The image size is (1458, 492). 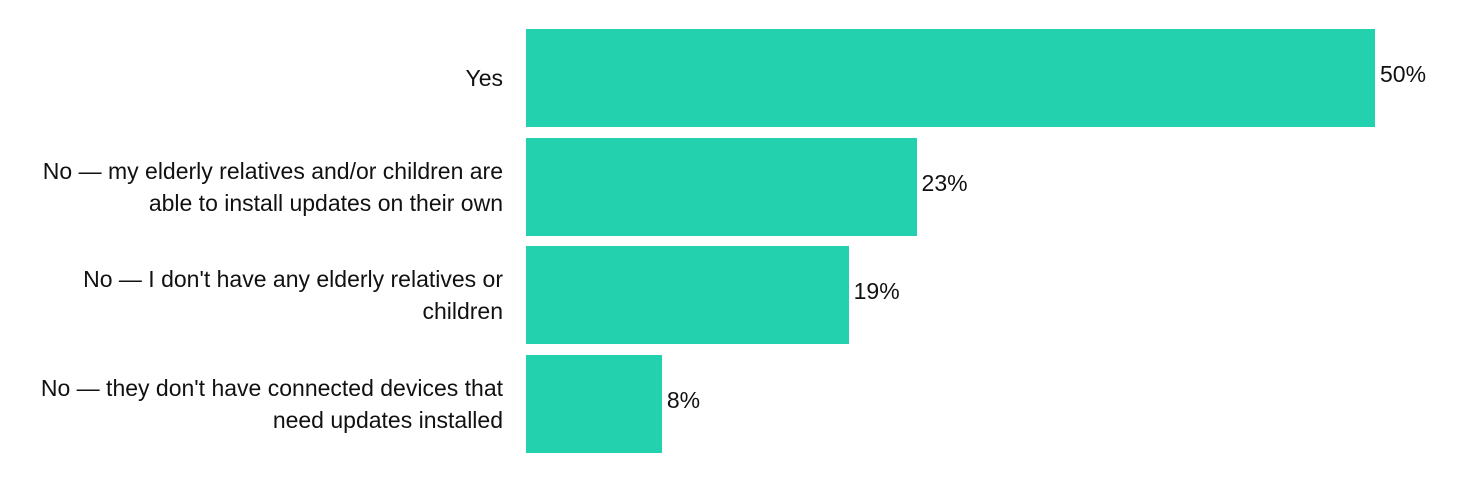 What do you see at coordinates (1403, 74) in the screenshot?
I see `value-label: 50%` at bounding box center [1403, 74].